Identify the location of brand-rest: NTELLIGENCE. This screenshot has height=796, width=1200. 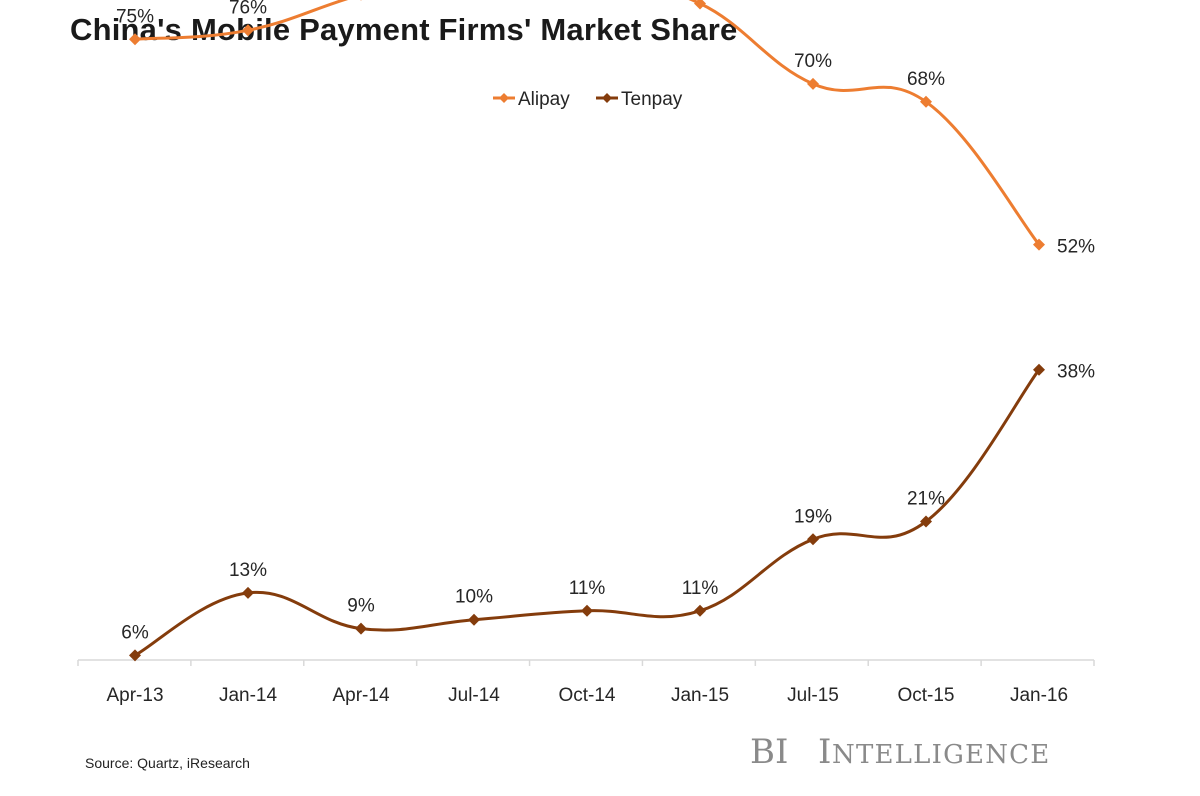
(941, 755).